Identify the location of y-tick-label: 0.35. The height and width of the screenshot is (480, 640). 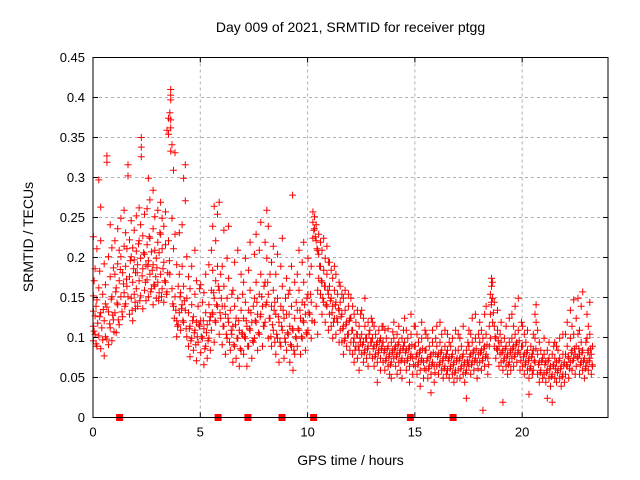
(72, 137).